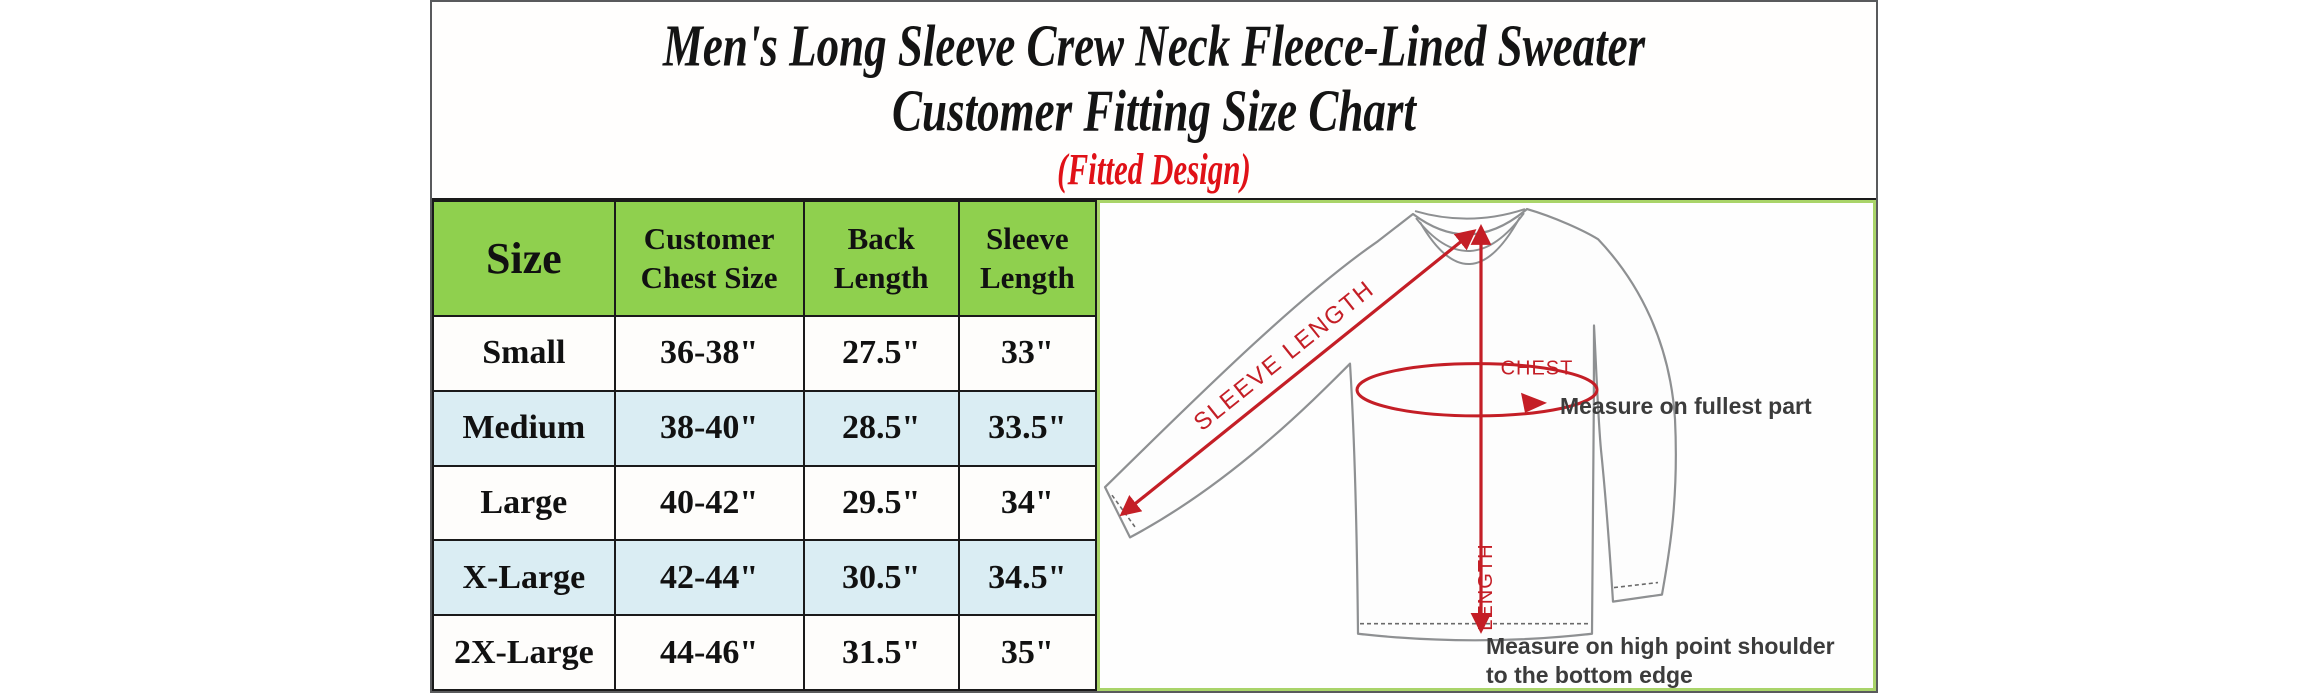 Image resolution: width=2300 pixels, height=693 pixels. Describe the element at coordinates (1686, 406) in the screenshot. I see `chest-note: Measure on fullest part` at that location.